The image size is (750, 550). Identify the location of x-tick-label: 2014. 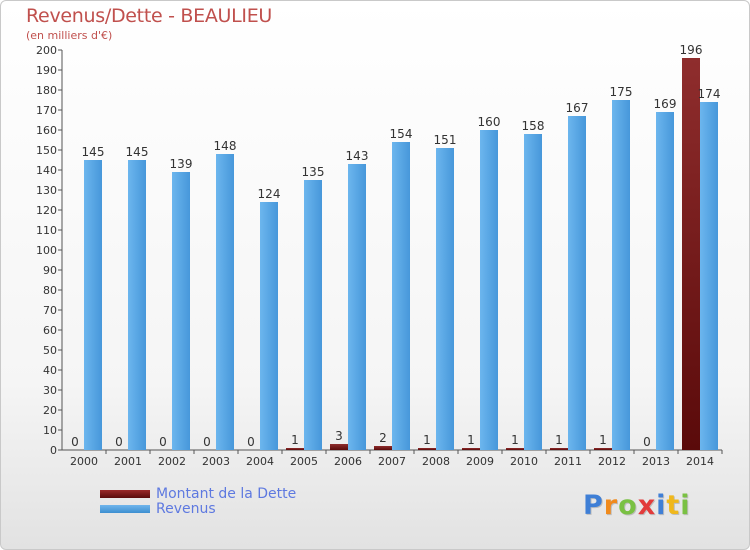
(700, 461).